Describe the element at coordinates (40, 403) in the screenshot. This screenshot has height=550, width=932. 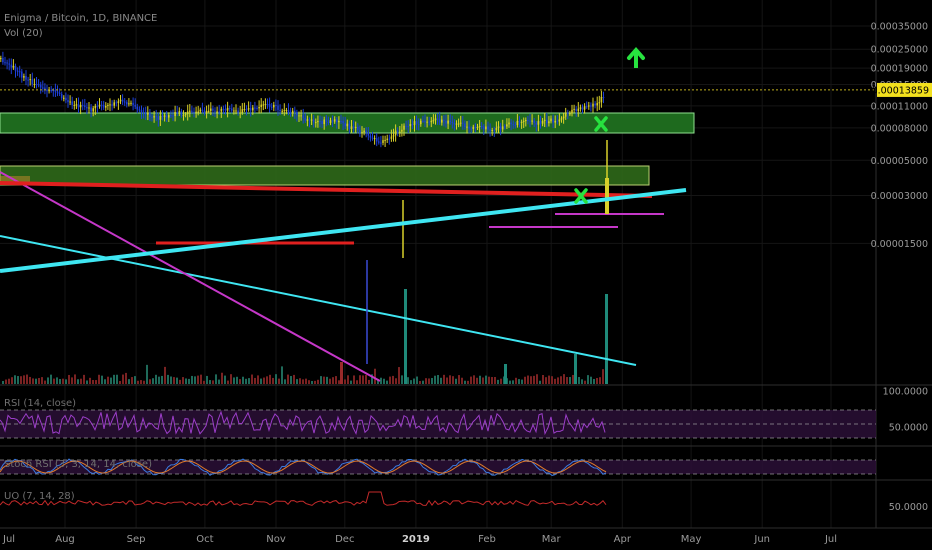
I see `rsi-indicator-label: RSI (14, close)` at that location.